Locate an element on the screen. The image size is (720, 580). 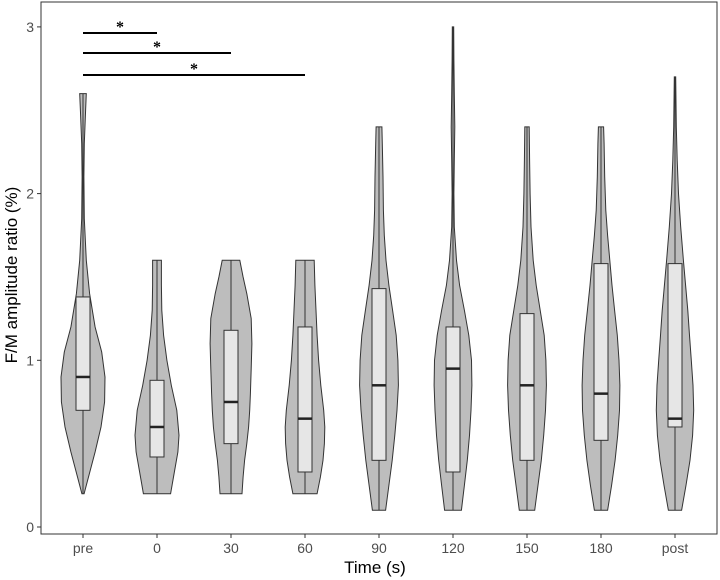
y-axis-title: F/M amplitude ratio (%) is located at coordinates (11, 275).